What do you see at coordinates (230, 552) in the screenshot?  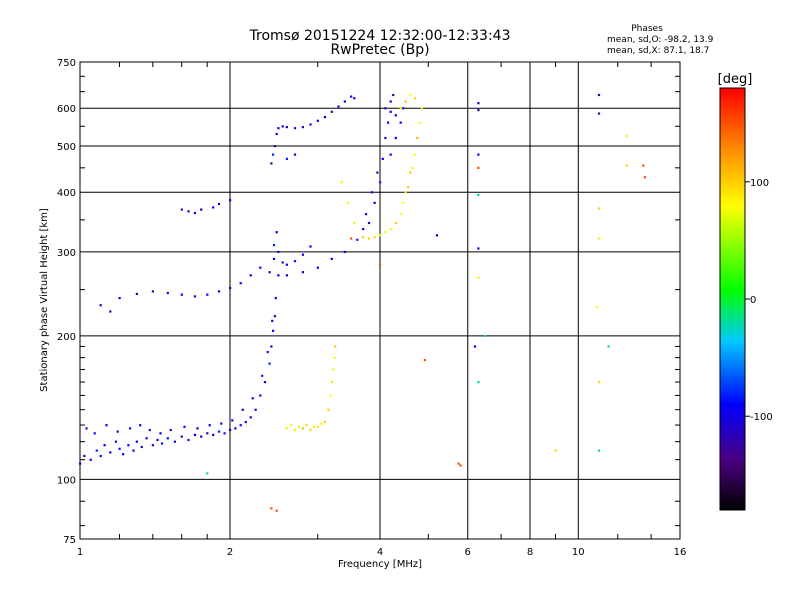 I see `x-tick-label: 2` at bounding box center [230, 552].